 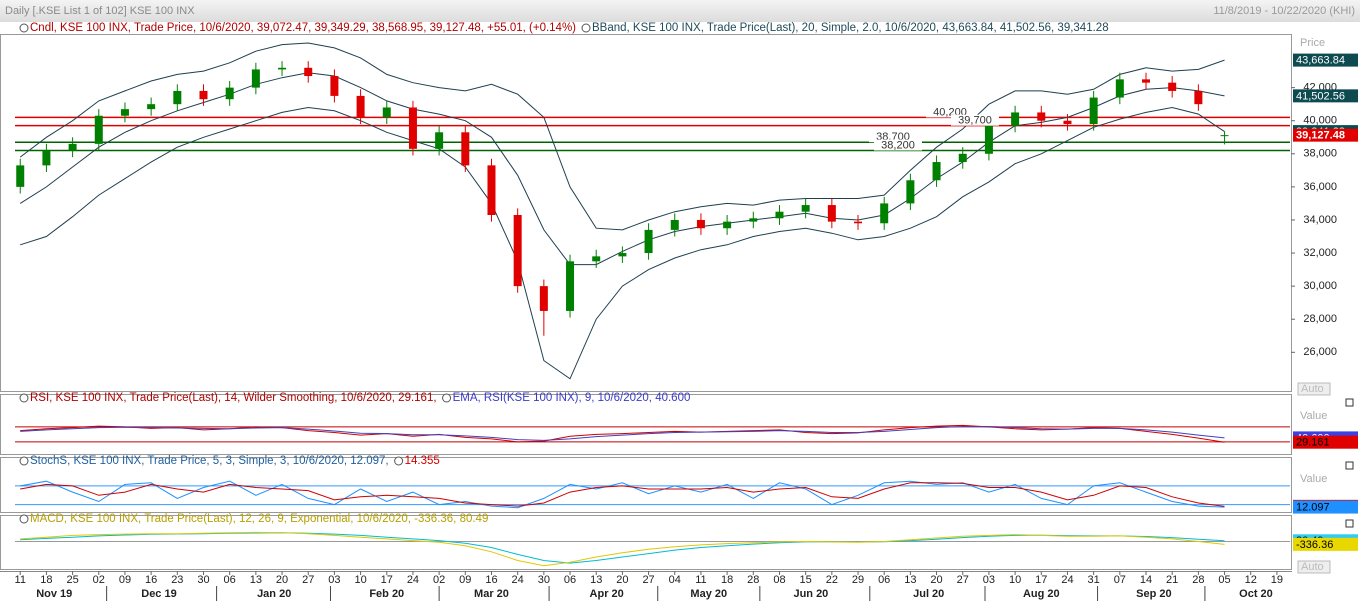 What do you see at coordinates (386, 594) in the screenshot?
I see `month-label: Feb 20` at bounding box center [386, 594].